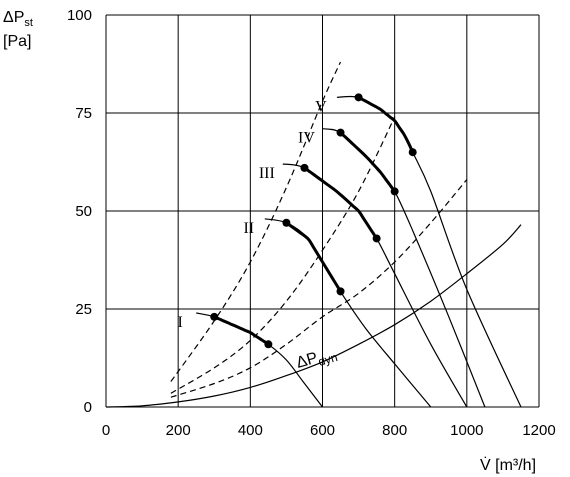  I want to click on operating-point-ii-start, so click(286, 222).